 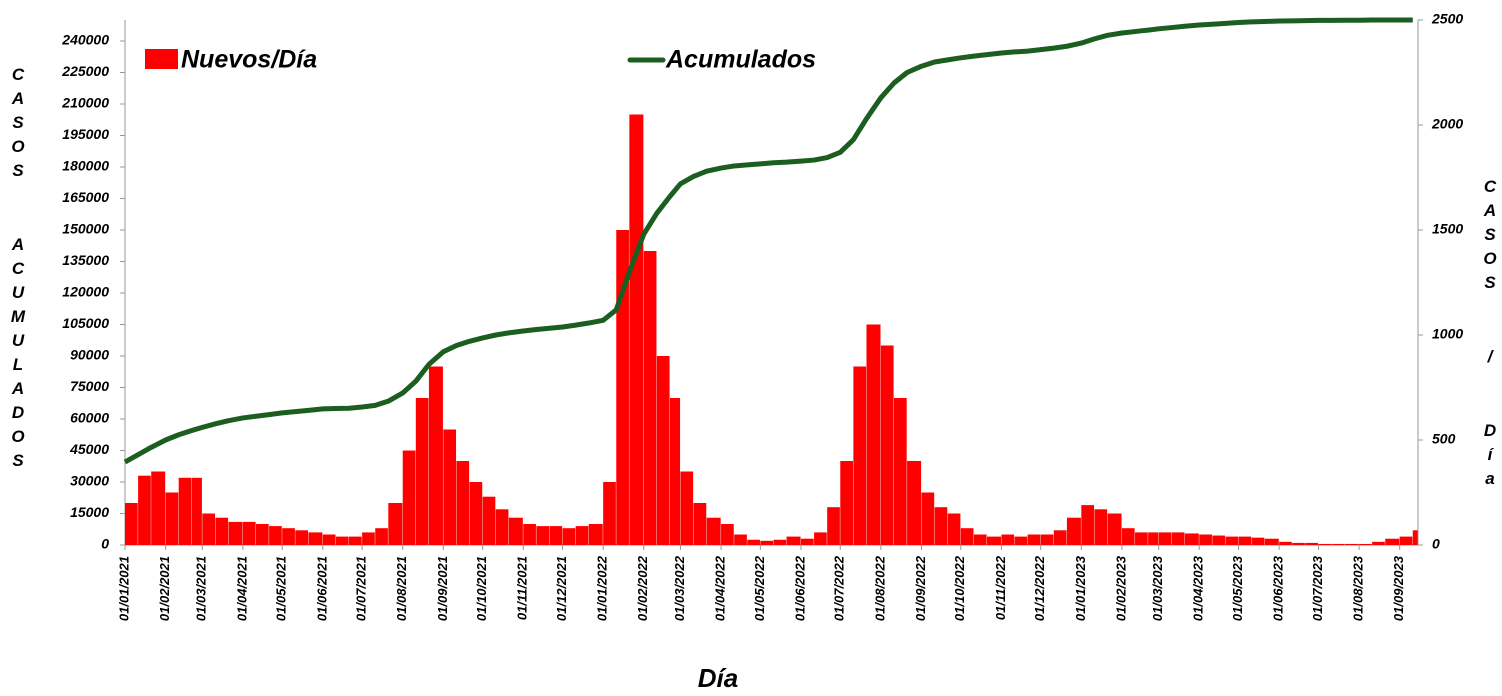 I want to click on x-tick-label: 01/07/2023, so click(x=1317, y=588).